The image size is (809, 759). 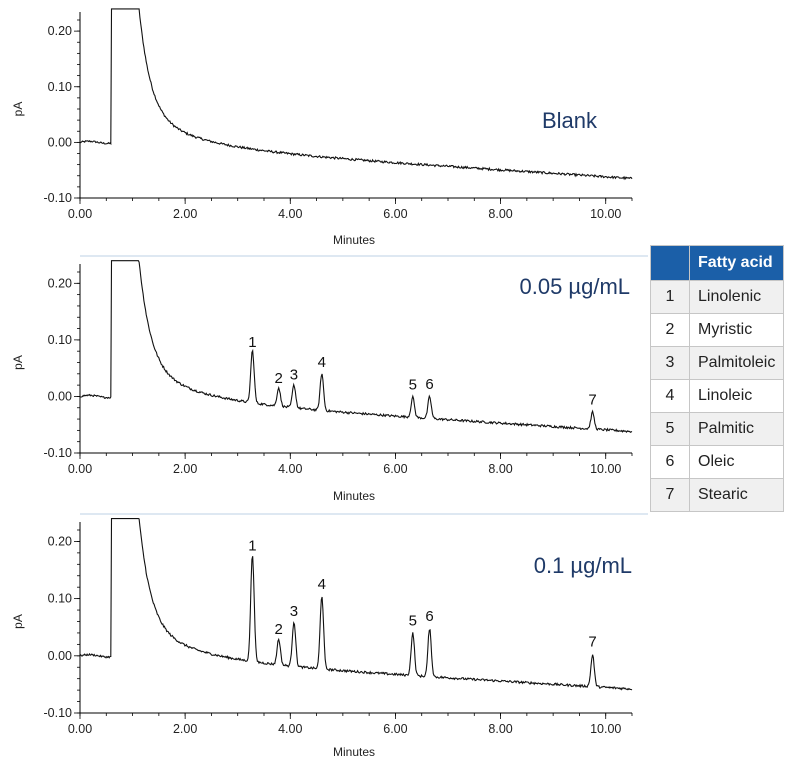 What do you see at coordinates (670, 462) in the screenshot?
I see `legend-row-num: 6` at bounding box center [670, 462].